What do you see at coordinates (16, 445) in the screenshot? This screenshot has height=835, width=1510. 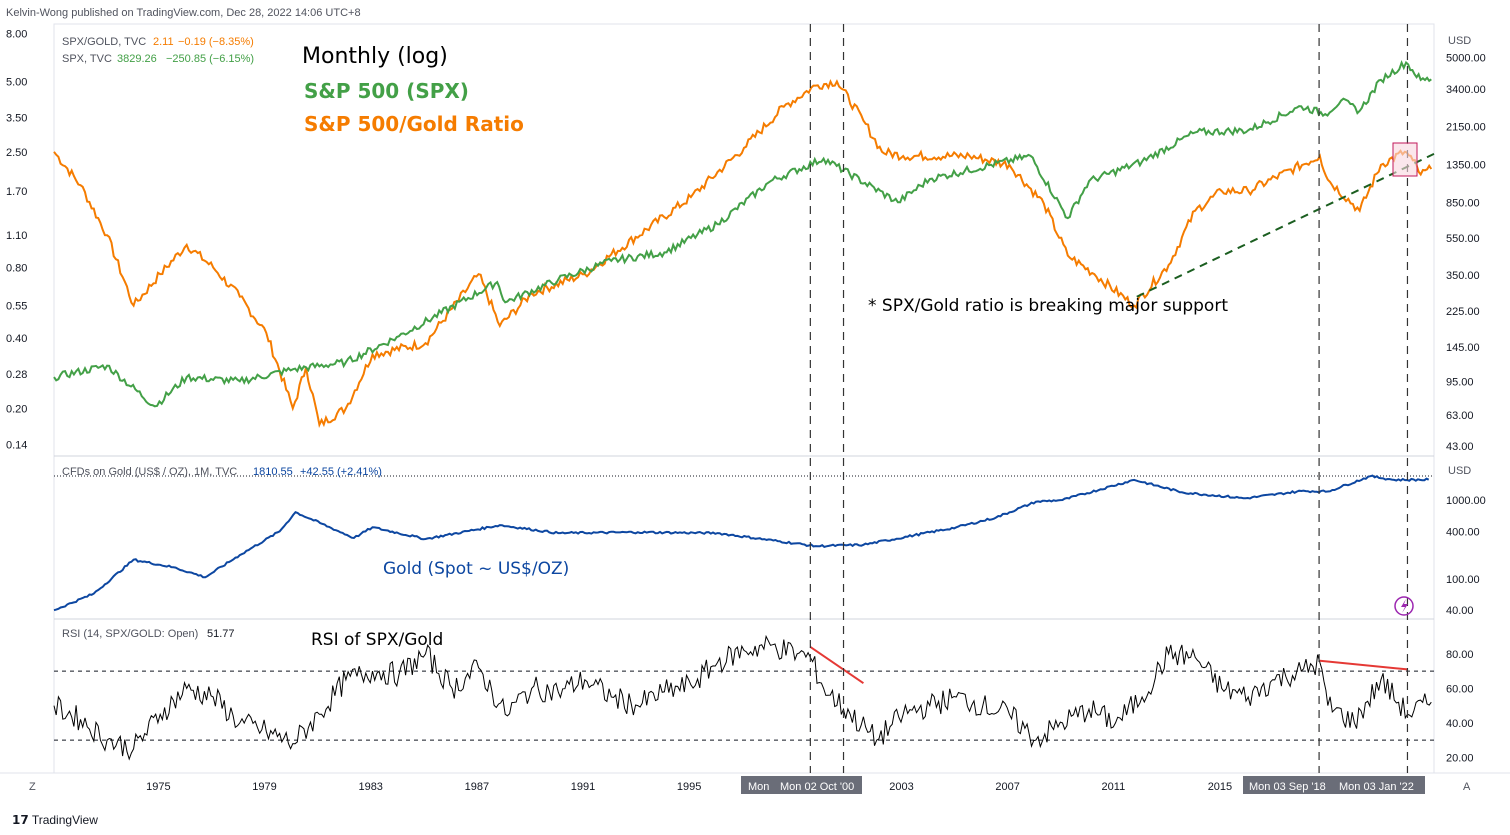 I see `left-axis-tick: 0.14` at bounding box center [16, 445].